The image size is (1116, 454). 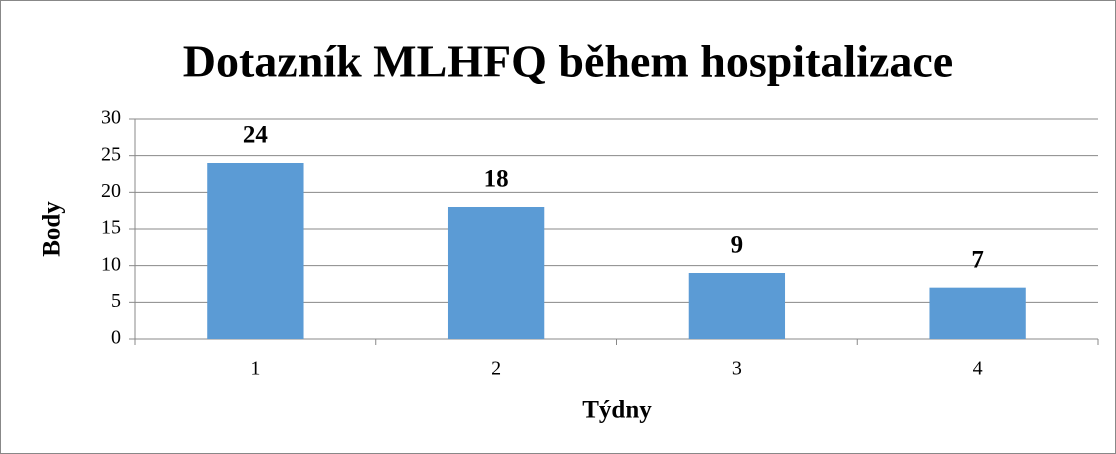 What do you see at coordinates (978, 369) in the screenshot?
I see `x-tick-label: 4` at bounding box center [978, 369].